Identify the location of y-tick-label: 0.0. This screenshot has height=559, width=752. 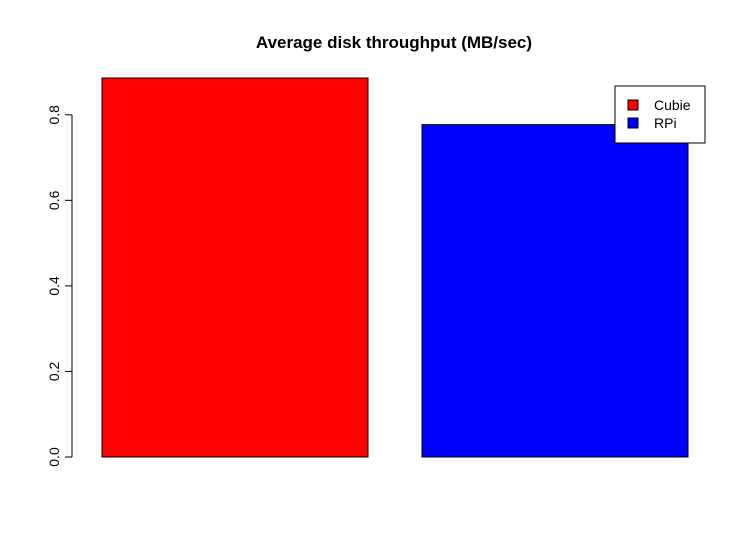
(54, 457).